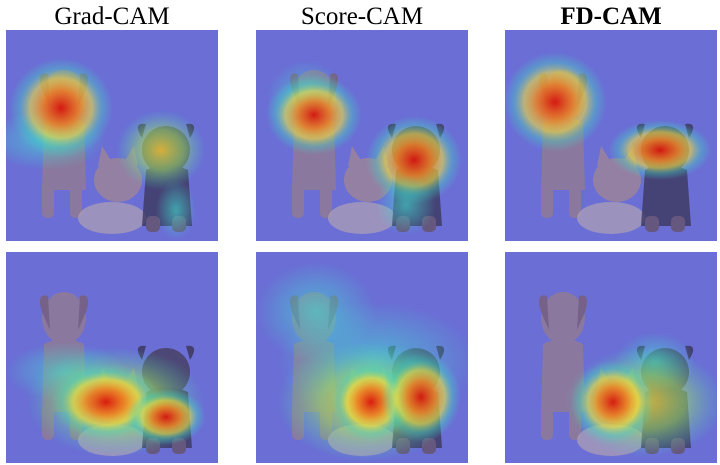 The image size is (720, 465). I want to click on column-title-score-cam: Score-CAM, so click(362, 16).